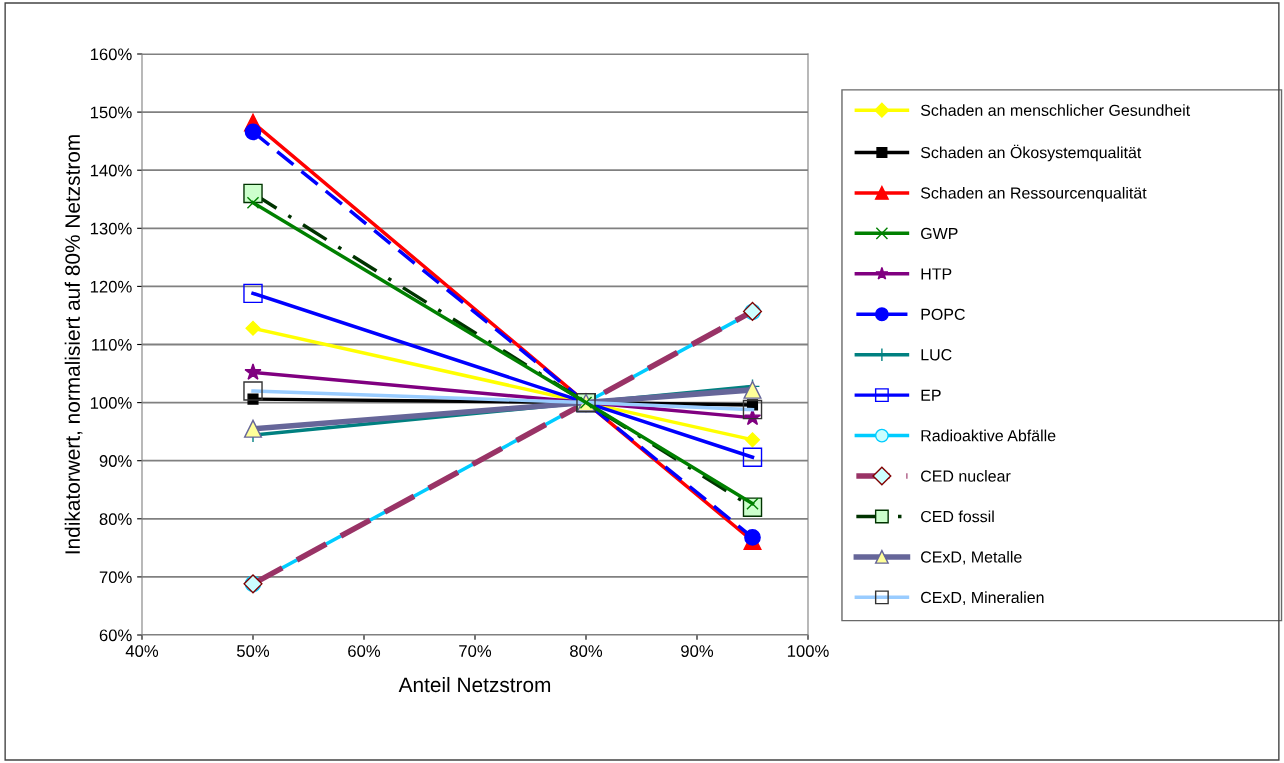  I want to click on x-tick-label: 40%, so click(142, 651).